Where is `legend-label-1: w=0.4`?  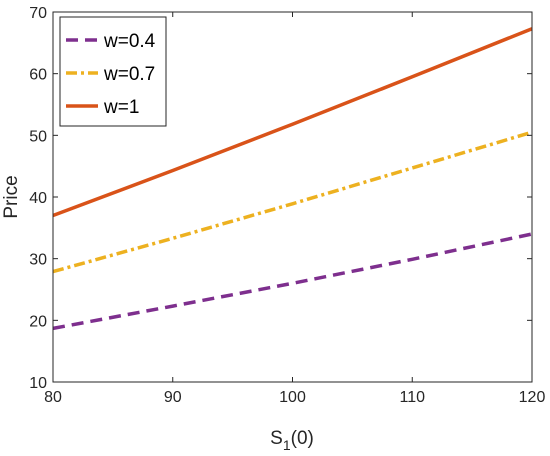
legend-label-1: w=0.4 is located at coordinates (129, 41).